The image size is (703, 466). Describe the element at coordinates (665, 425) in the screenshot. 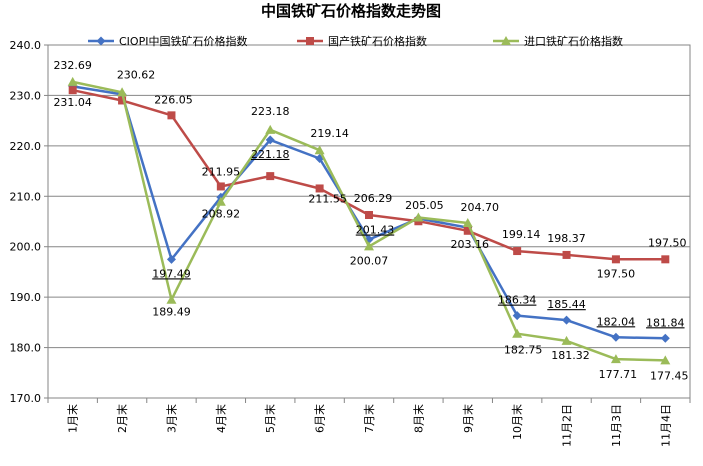

I see `x-tick-label: 11月4日` at that location.